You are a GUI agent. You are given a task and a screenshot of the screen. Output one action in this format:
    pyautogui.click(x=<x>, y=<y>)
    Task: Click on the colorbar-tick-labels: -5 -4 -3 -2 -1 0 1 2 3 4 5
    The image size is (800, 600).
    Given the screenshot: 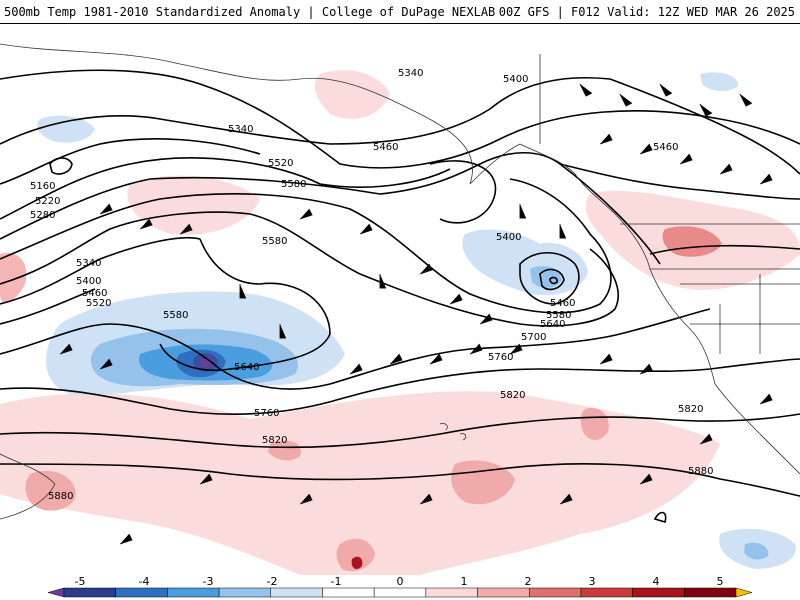 What is the action you would take?
    pyautogui.click(x=399, y=581)
    